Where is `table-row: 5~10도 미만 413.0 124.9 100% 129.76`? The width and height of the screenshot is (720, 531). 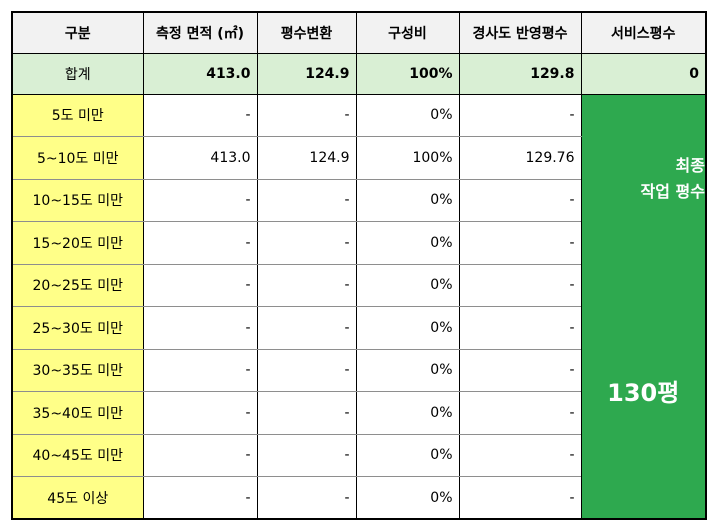
table-row: 5~10도 미만 413.0 124.9 100% 129.76 is located at coordinates (358, 158).